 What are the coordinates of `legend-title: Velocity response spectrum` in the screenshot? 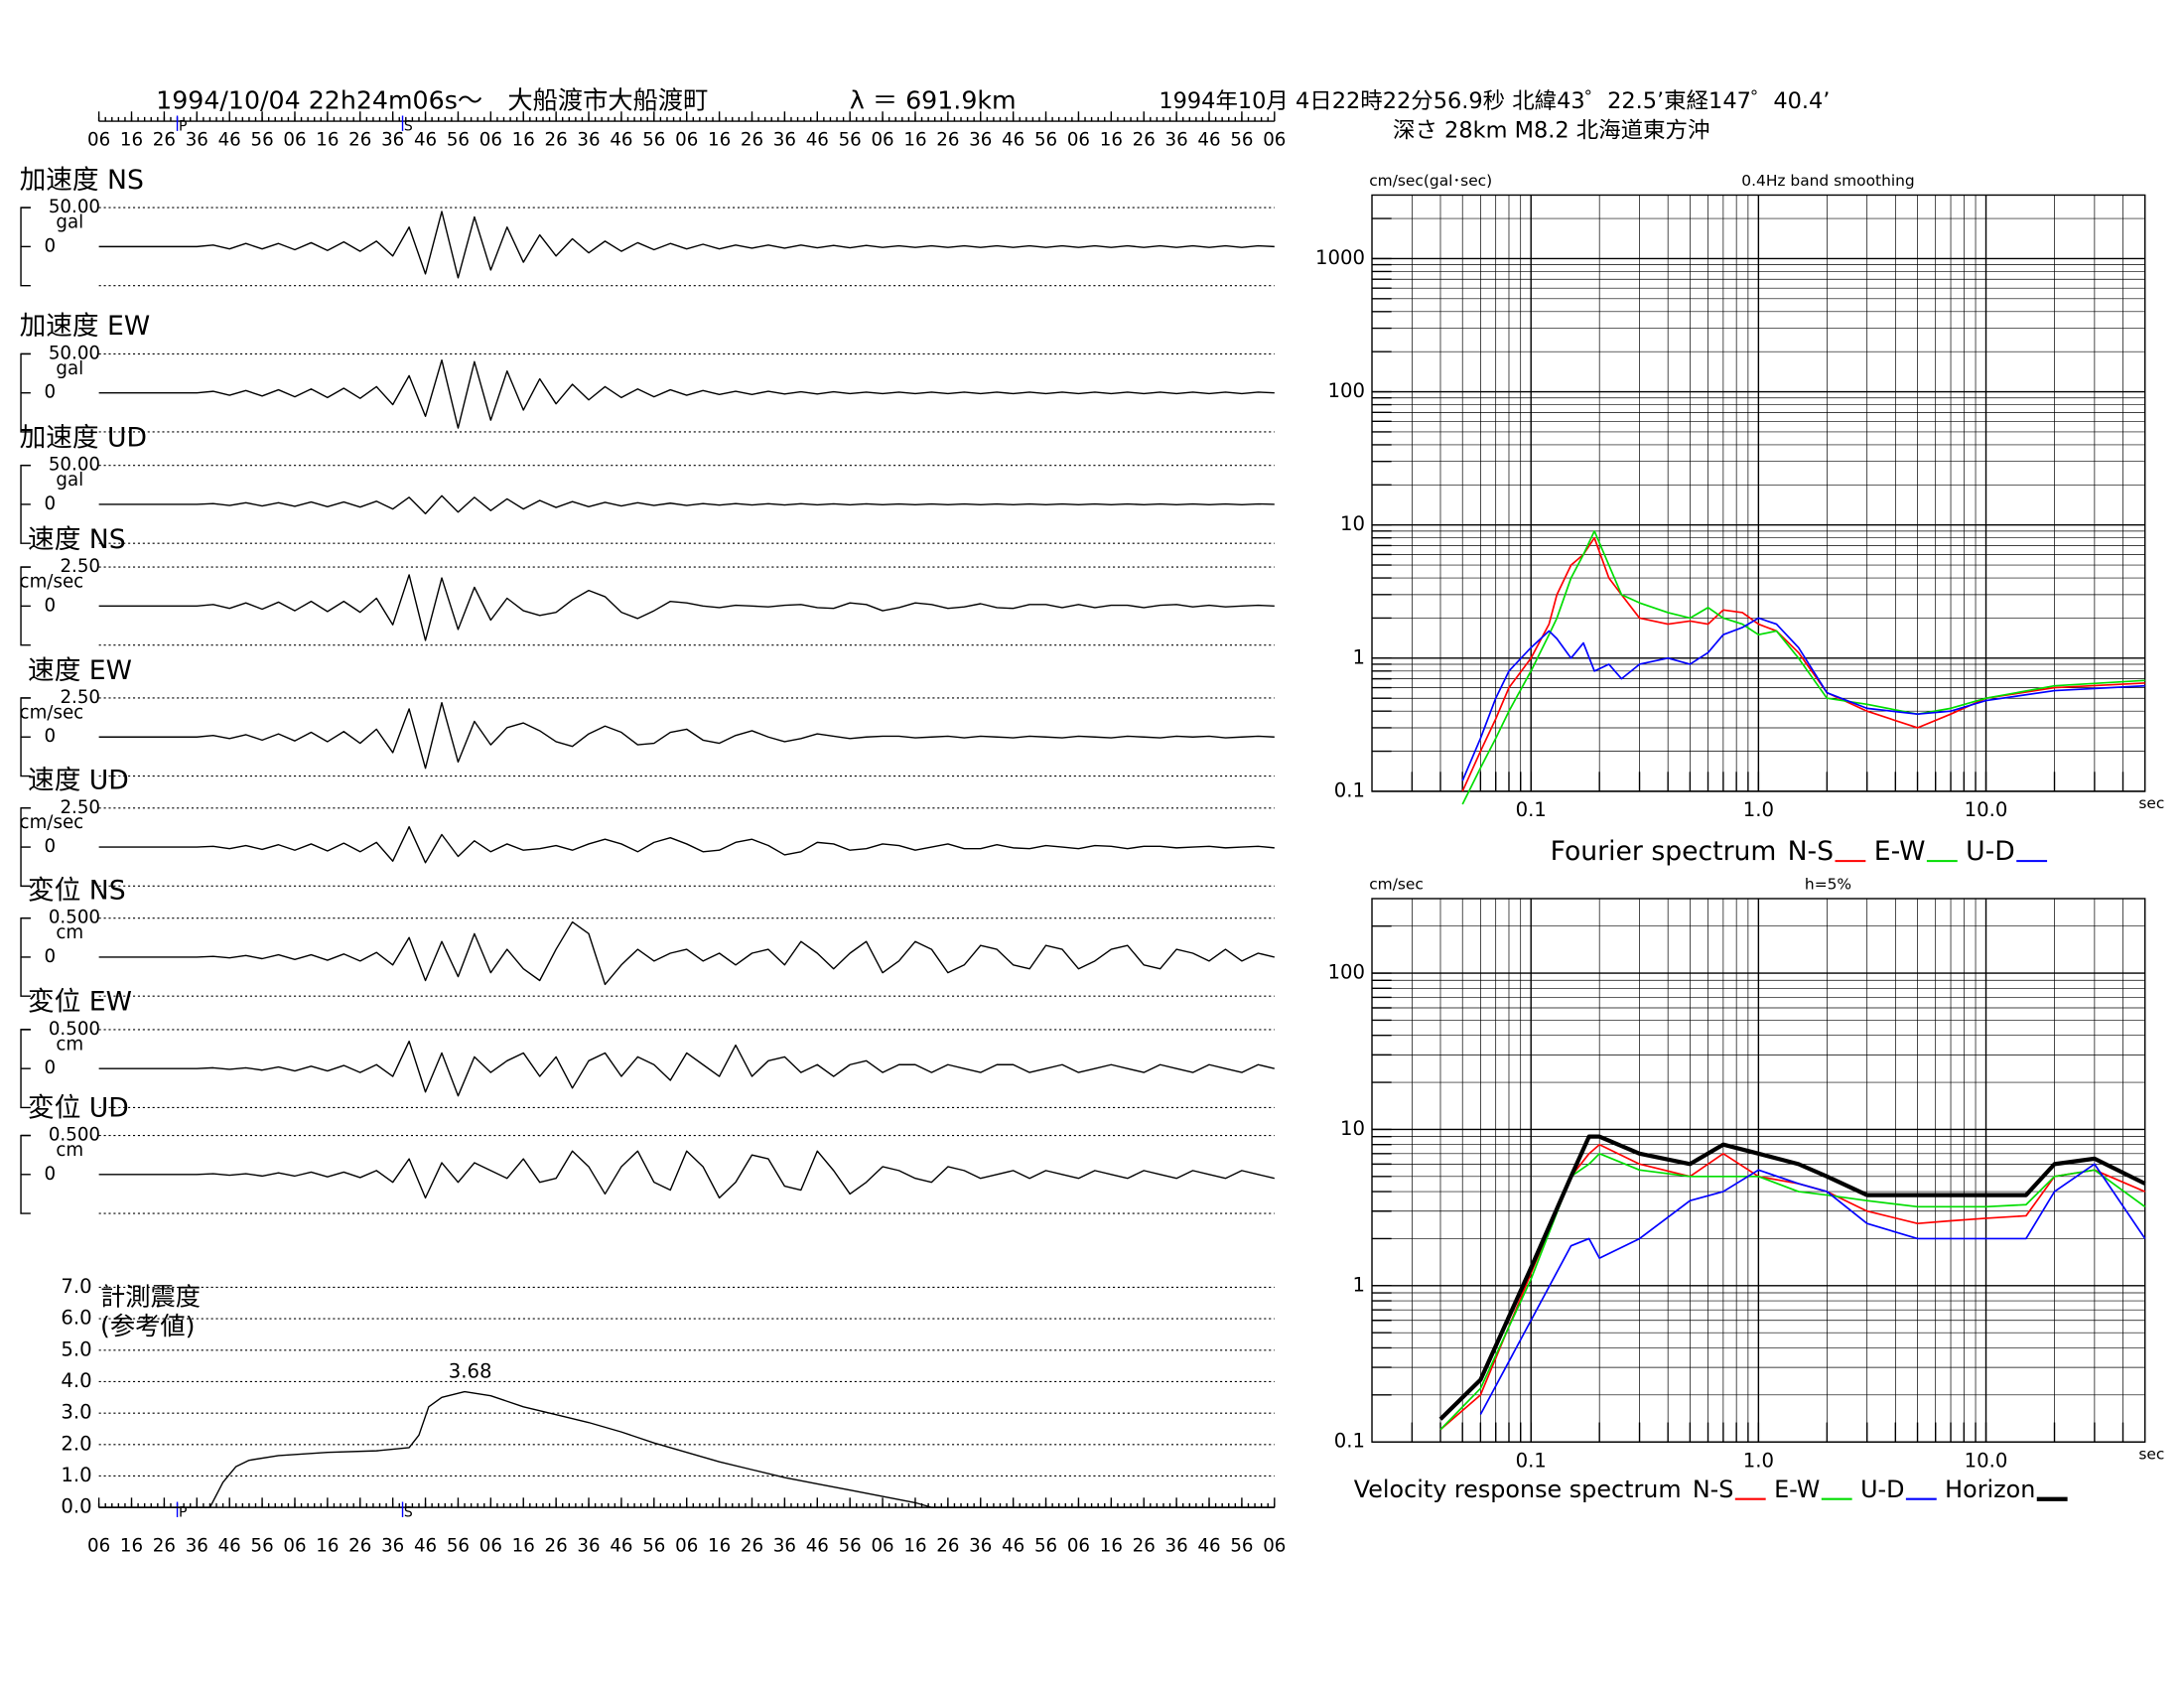 It's located at (1518, 1489).